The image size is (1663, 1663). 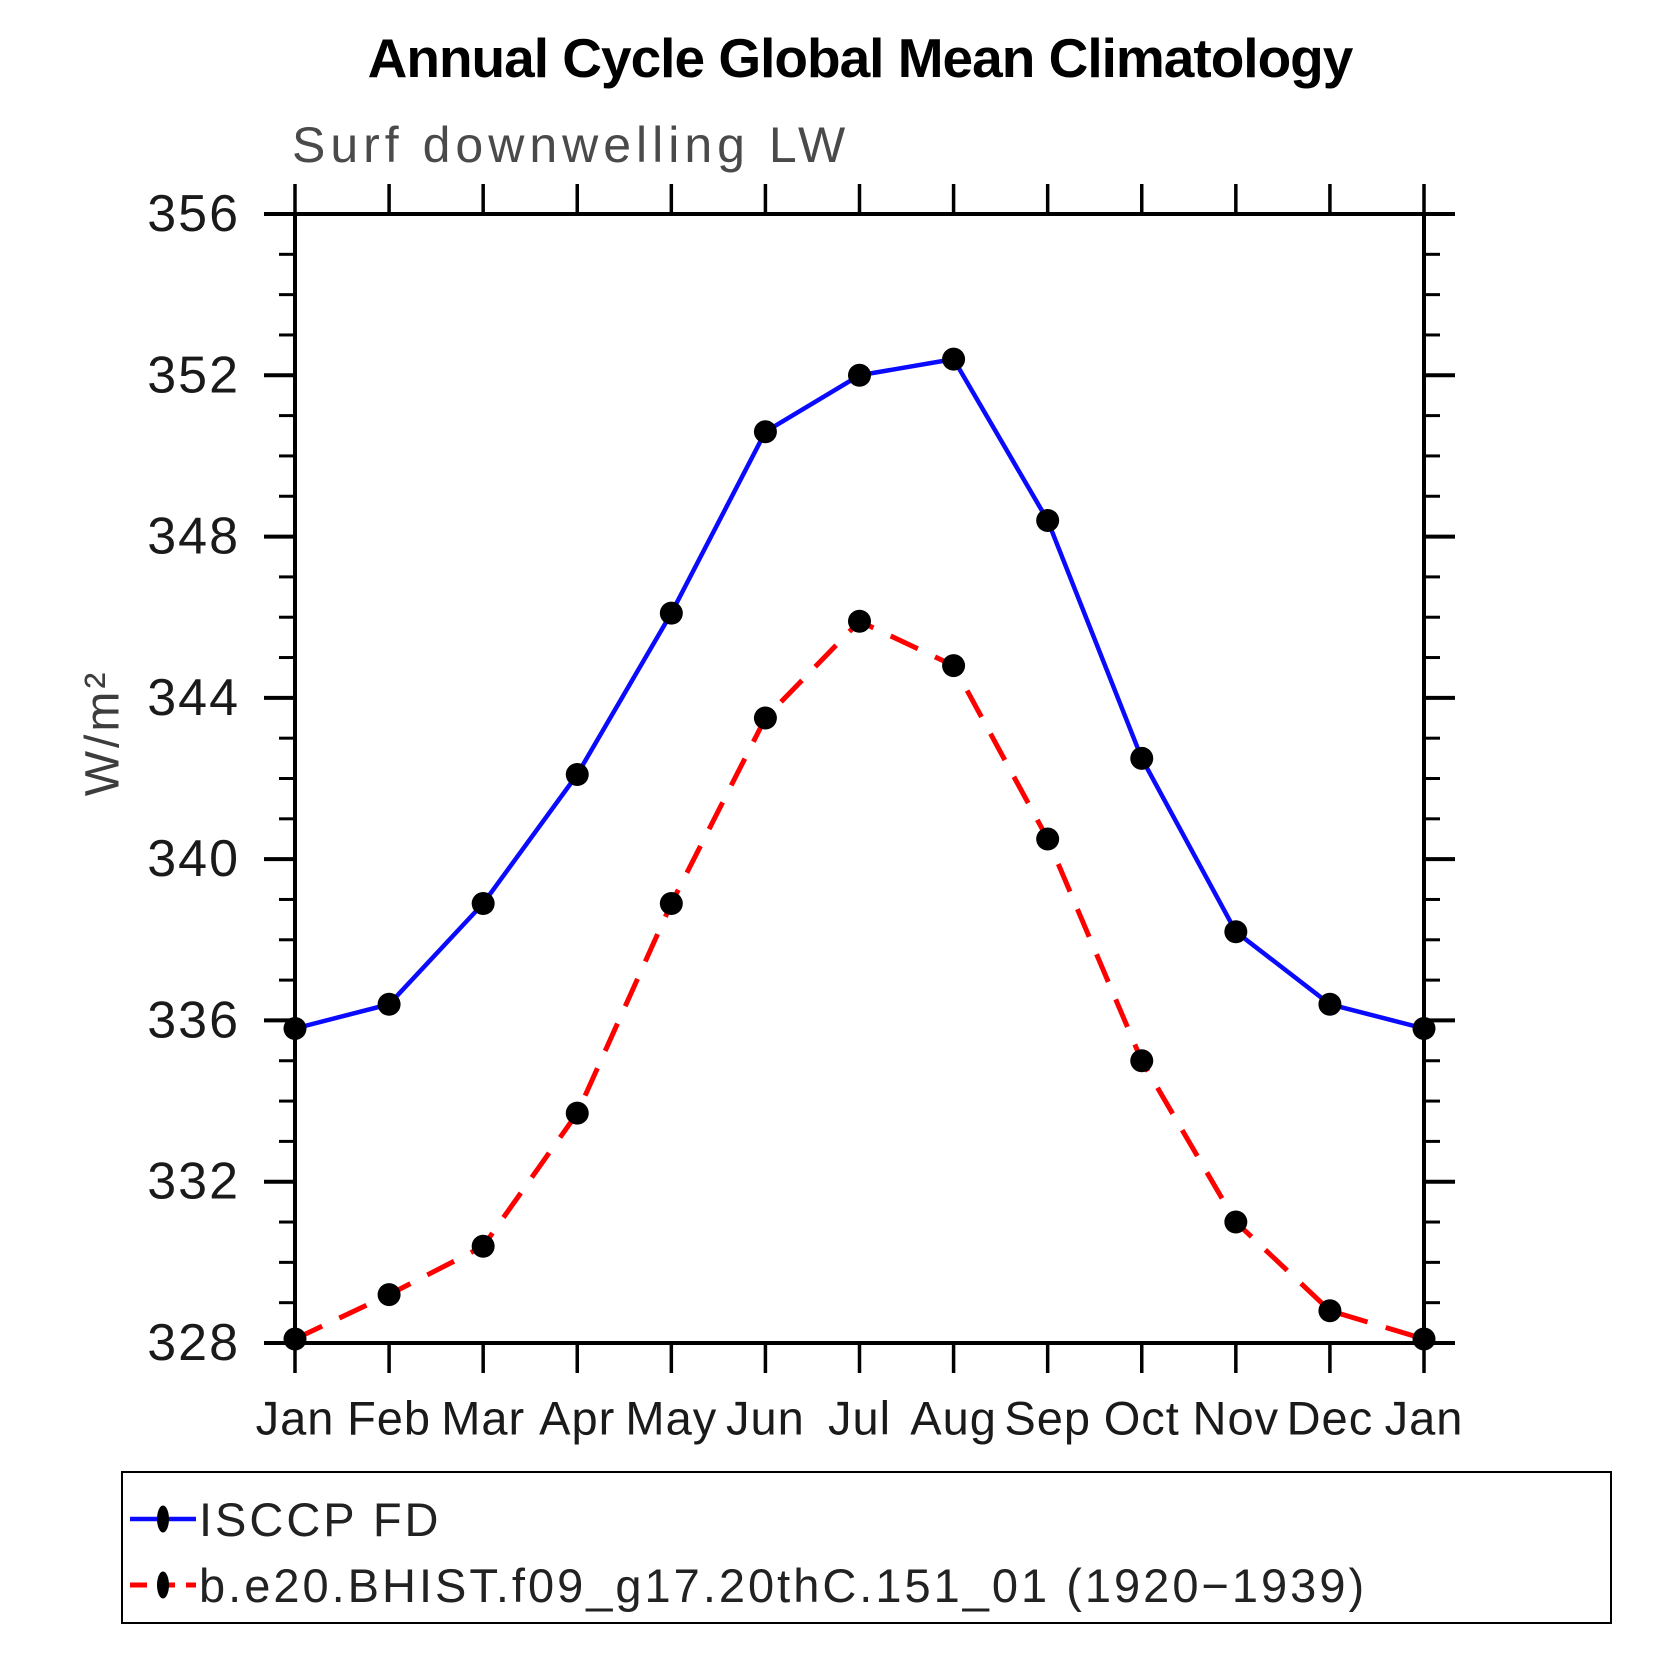 What do you see at coordinates (193, 1182) in the screenshot?
I see `y-tick-label: 332` at bounding box center [193, 1182].